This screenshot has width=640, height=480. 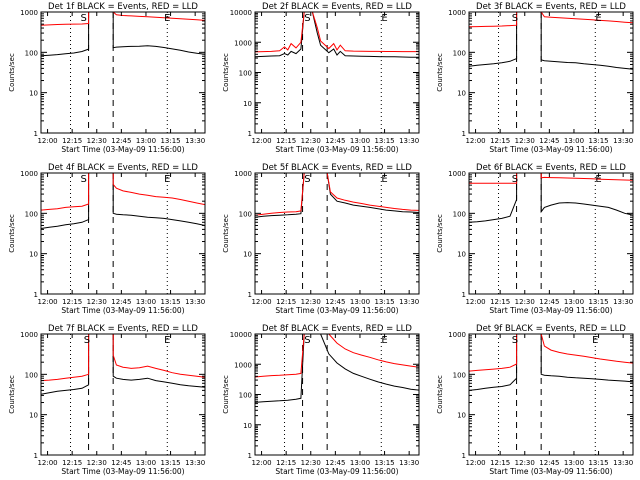 What do you see at coordinates (551, 7) in the screenshot?
I see `chart-title: Det 3f BLACK = Events, RED = LLD` at bounding box center [551, 7].